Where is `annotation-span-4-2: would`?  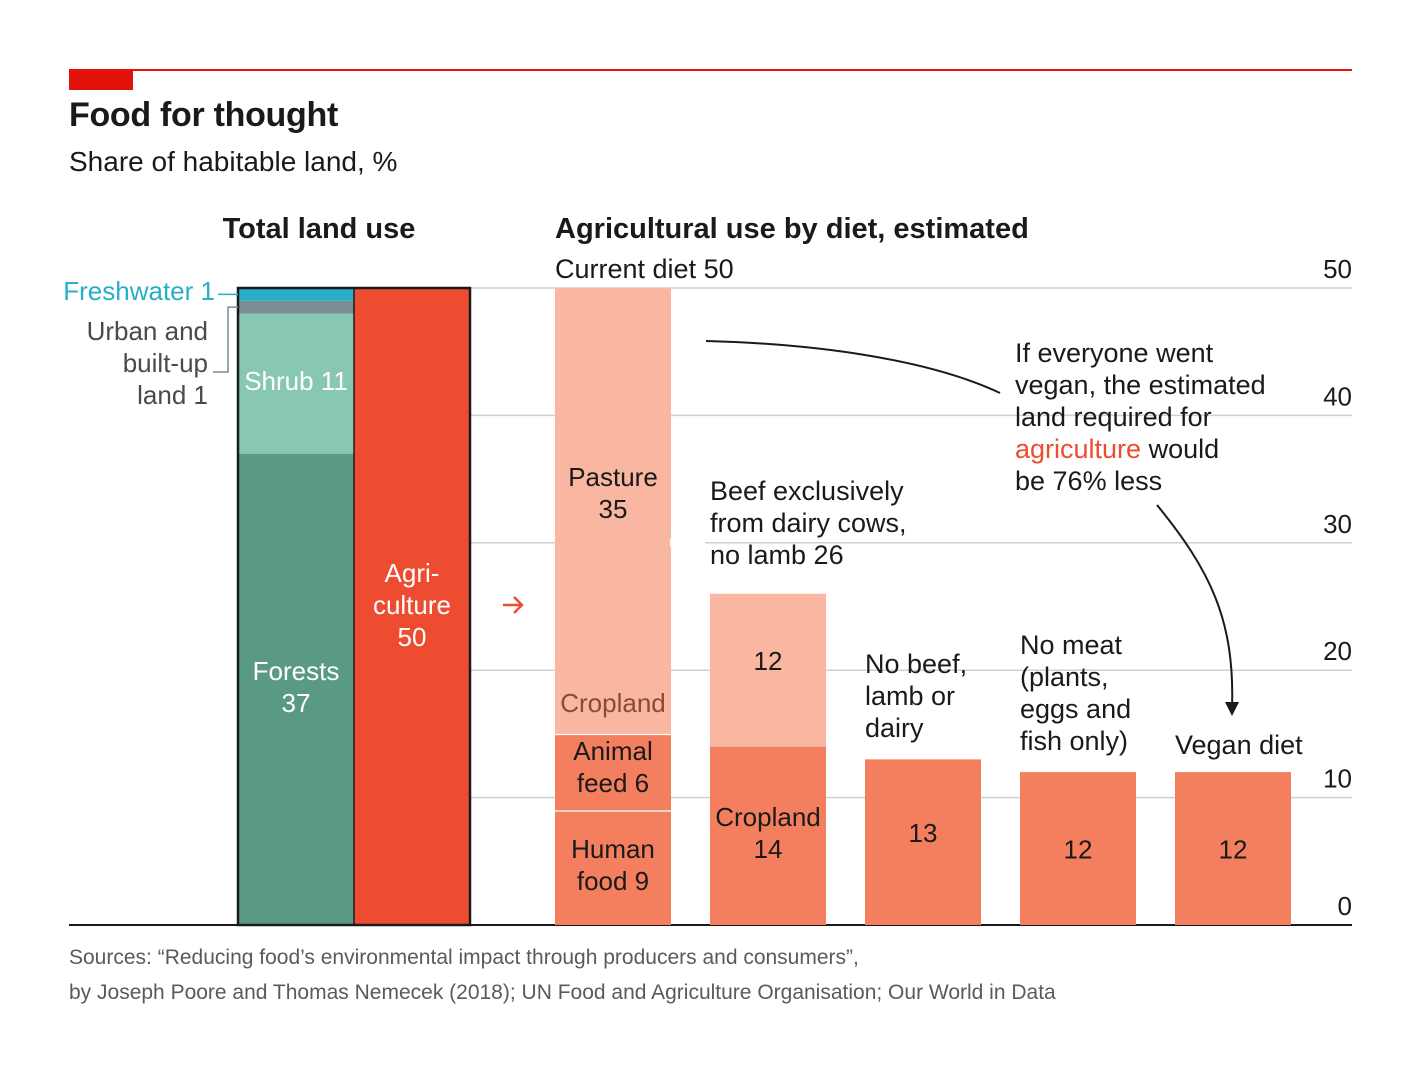
annotation-span-4-2: would is located at coordinates (1180, 449).